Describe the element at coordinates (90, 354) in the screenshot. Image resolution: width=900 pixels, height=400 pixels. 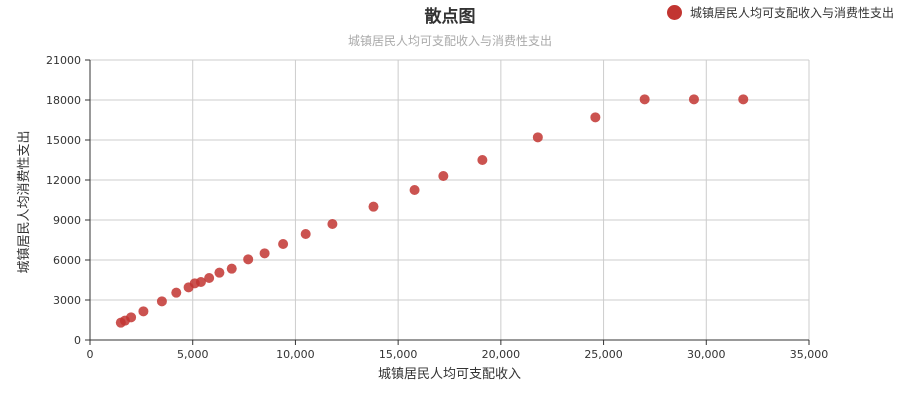
I see `x-tick-label: 0` at that location.